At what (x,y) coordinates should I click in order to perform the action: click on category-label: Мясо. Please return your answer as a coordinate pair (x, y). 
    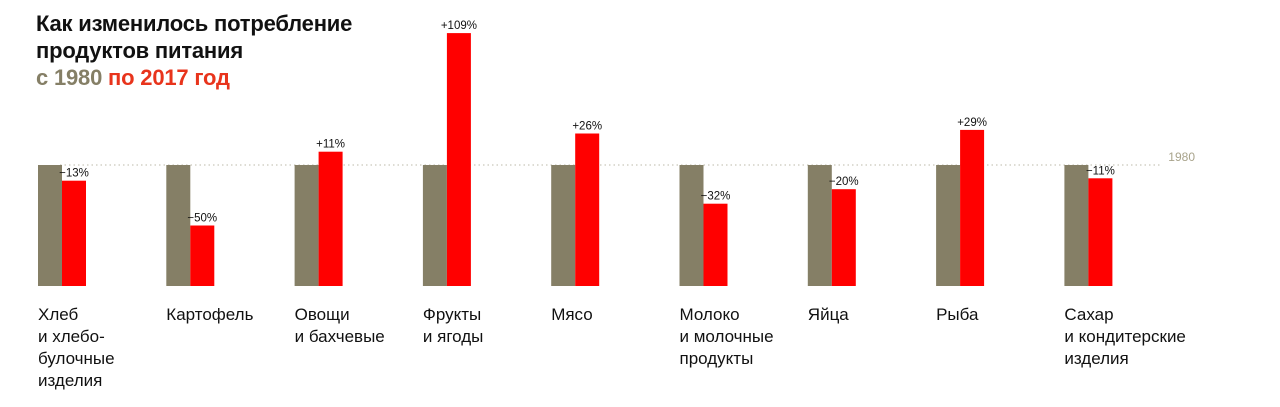
    Looking at the image, I should click on (572, 314).